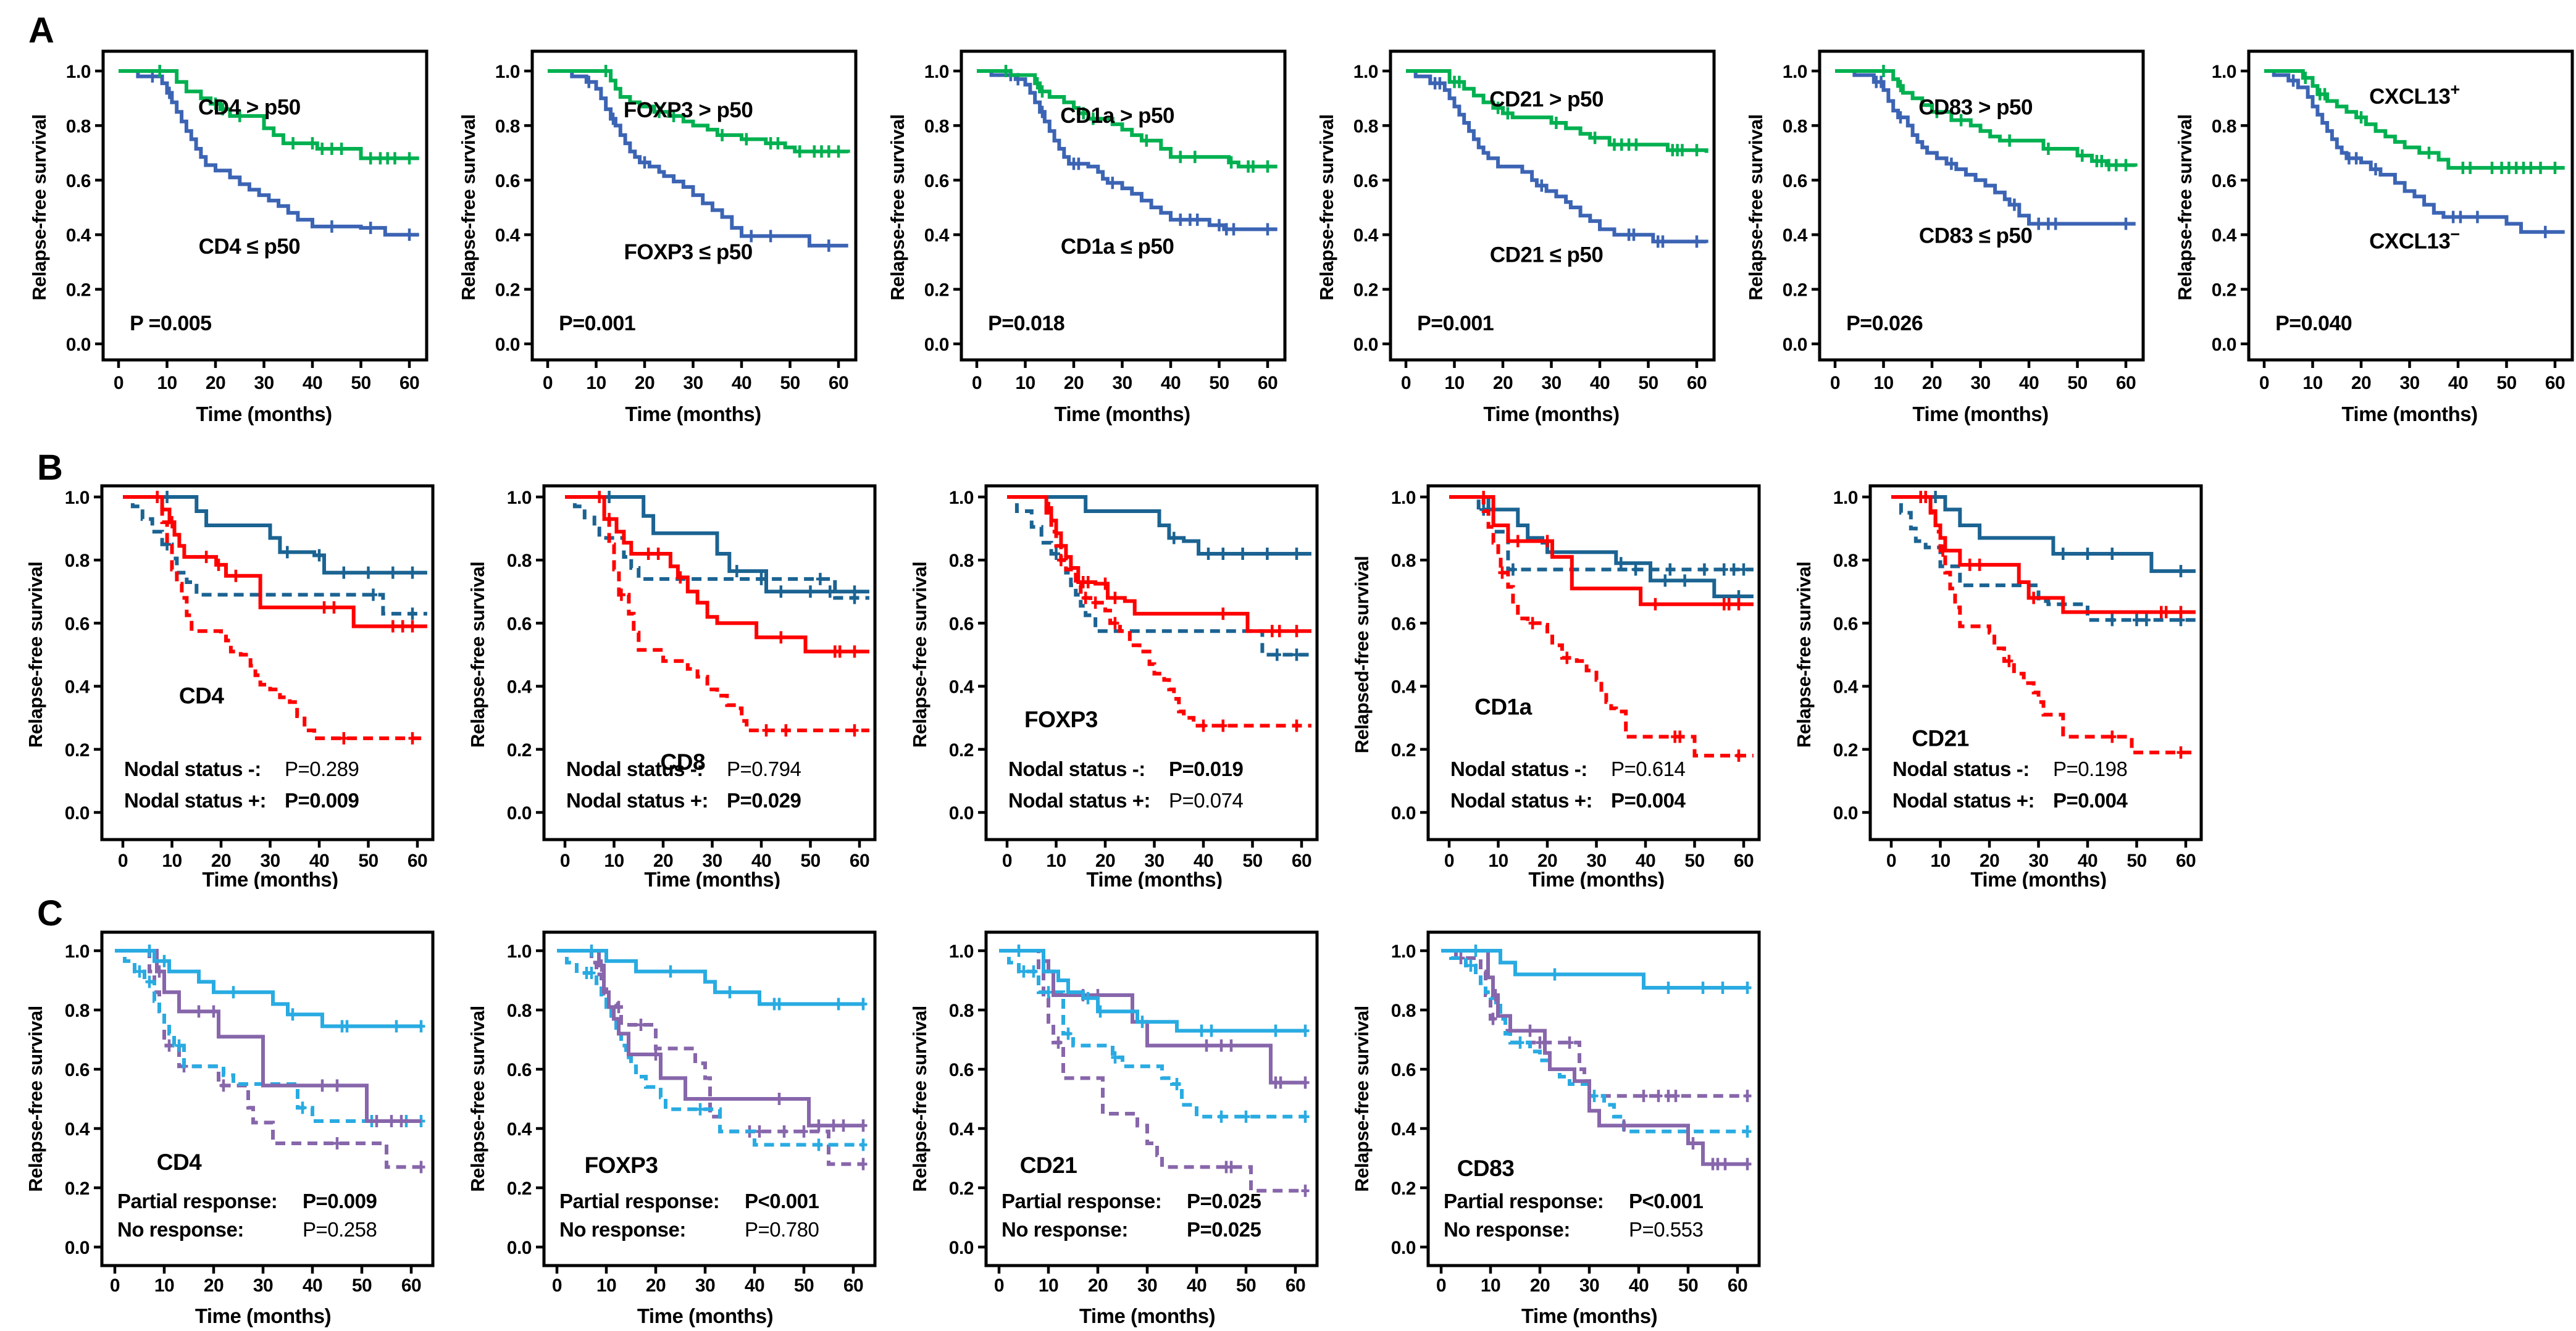 The image size is (2576, 1331). Describe the element at coordinates (35, 655) in the screenshot. I see `y-axis-title-B1: Relapse-free survival` at that location.